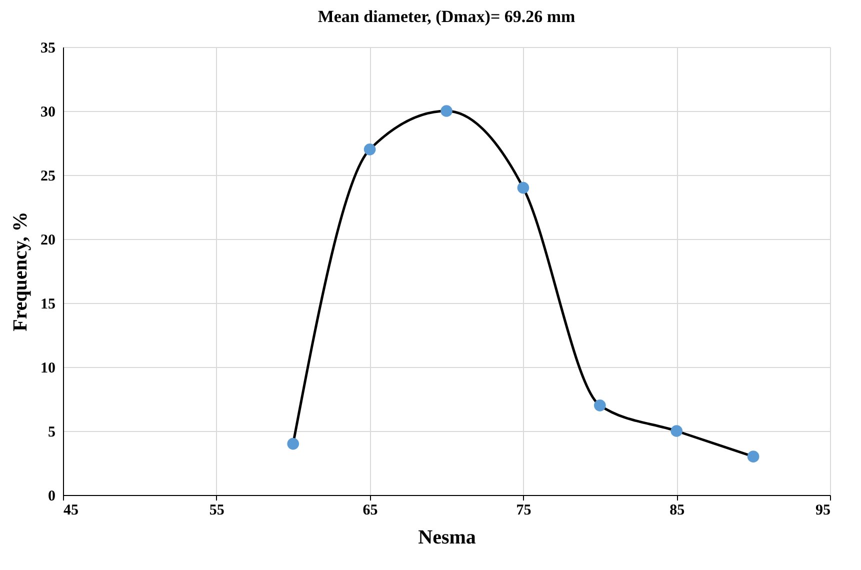 This screenshot has height=570, width=861. Describe the element at coordinates (447, 537) in the screenshot. I see `x-axis-title: Nesma` at that location.